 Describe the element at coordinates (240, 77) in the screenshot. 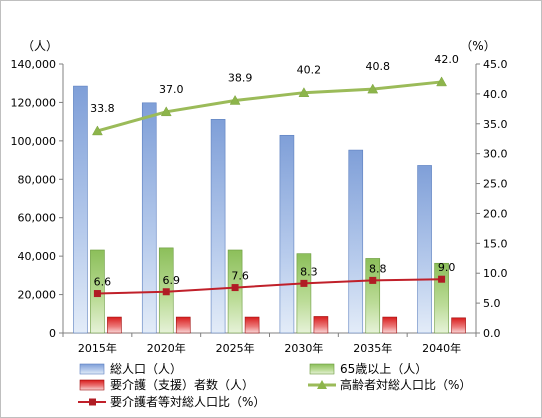

I see `data-label-elderly-ratio: 38.9` at that location.